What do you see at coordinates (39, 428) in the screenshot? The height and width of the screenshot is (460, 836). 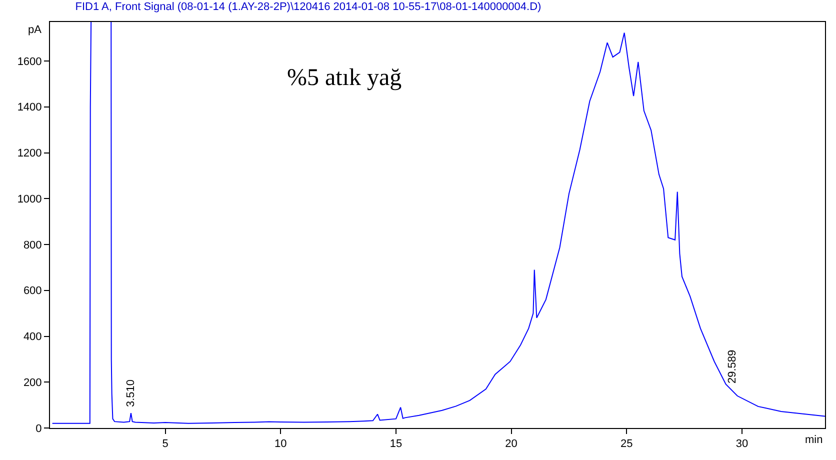 I see `y-tick-label: 0` at bounding box center [39, 428].